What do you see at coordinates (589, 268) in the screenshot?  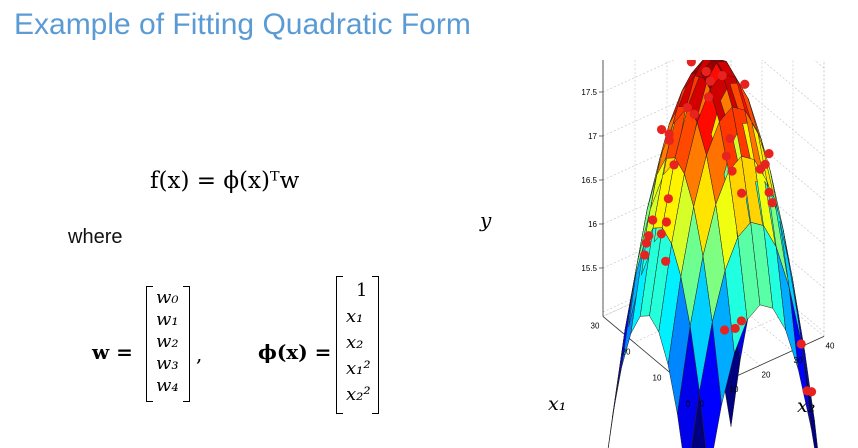 I see `z-tick-label: 15.5` at bounding box center [589, 268].